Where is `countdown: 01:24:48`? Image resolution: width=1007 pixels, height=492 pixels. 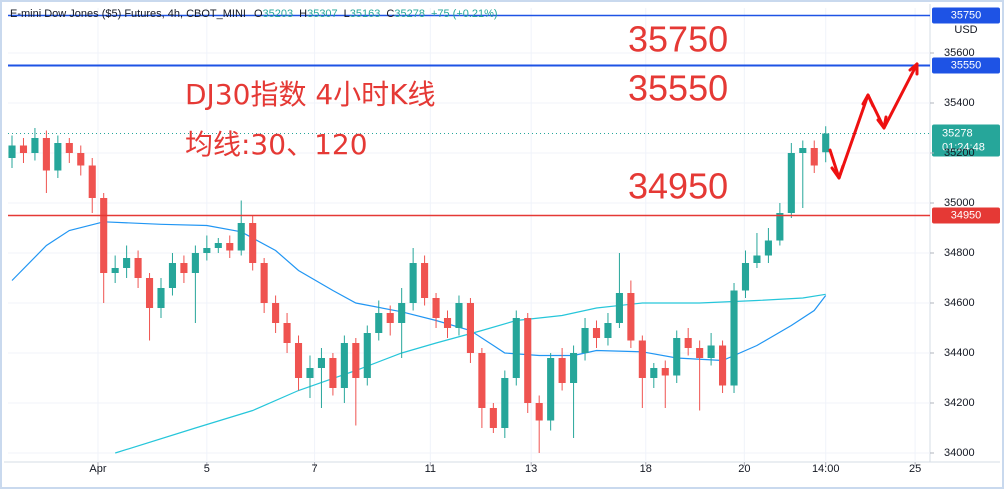
countdown: 01:24:48 is located at coordinates (963, 147).